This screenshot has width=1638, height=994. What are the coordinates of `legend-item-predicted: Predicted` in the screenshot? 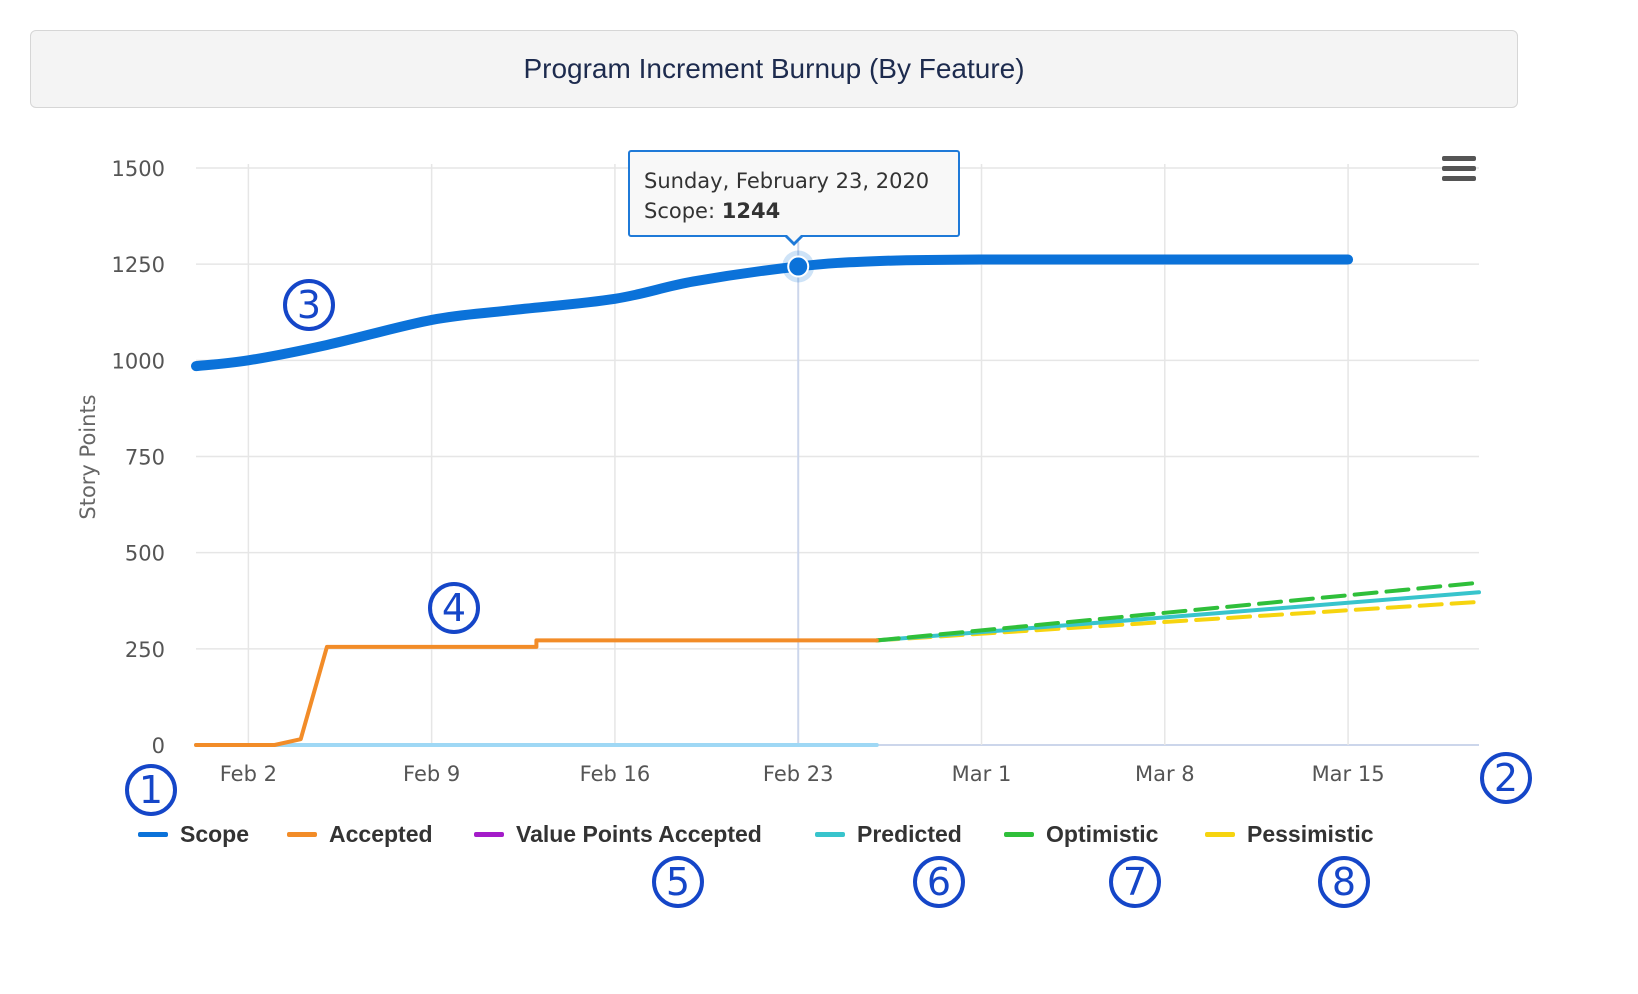 It's located at (888, 834).